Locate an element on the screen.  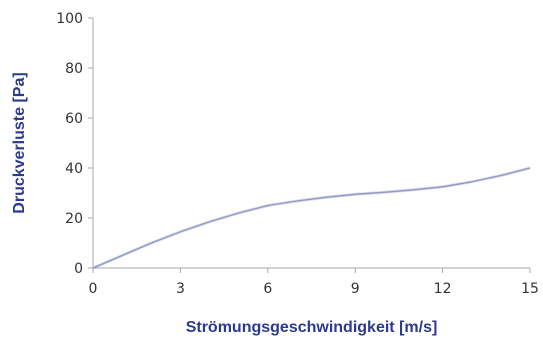
x-tick-label: 0 is located at coordinates (93, 289).